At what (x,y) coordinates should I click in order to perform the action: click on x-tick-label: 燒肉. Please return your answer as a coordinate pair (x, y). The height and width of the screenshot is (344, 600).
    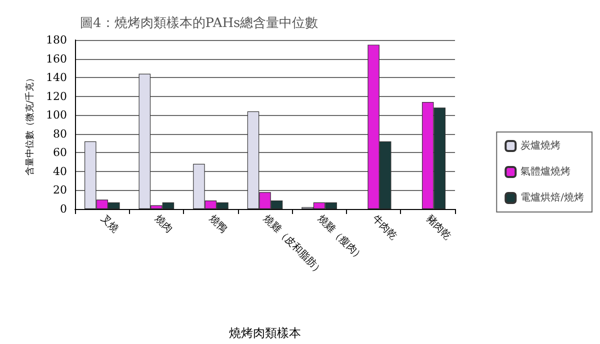
    Looking at the image, I should click on (164, 224).